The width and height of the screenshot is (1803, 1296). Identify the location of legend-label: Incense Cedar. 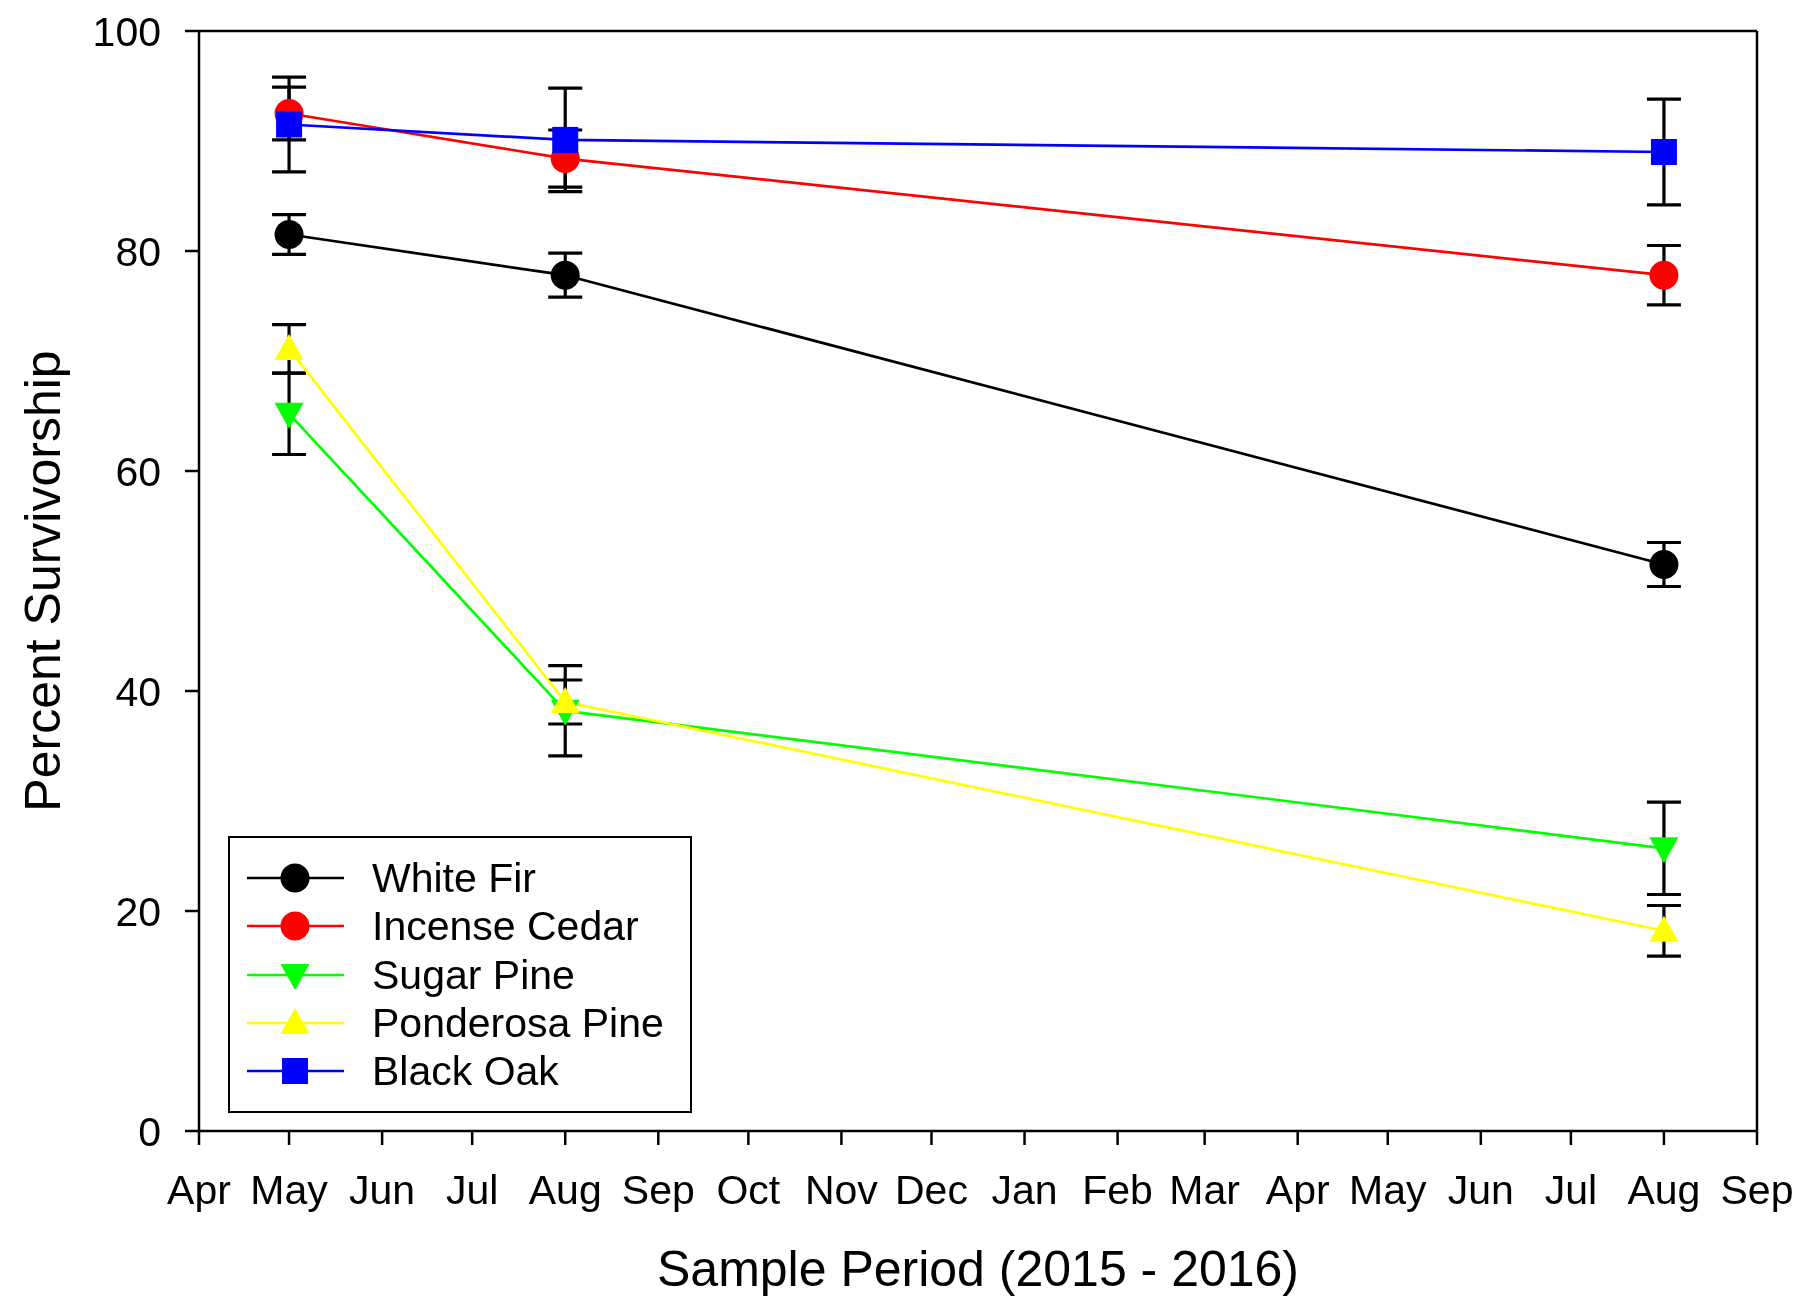
(505, 926).